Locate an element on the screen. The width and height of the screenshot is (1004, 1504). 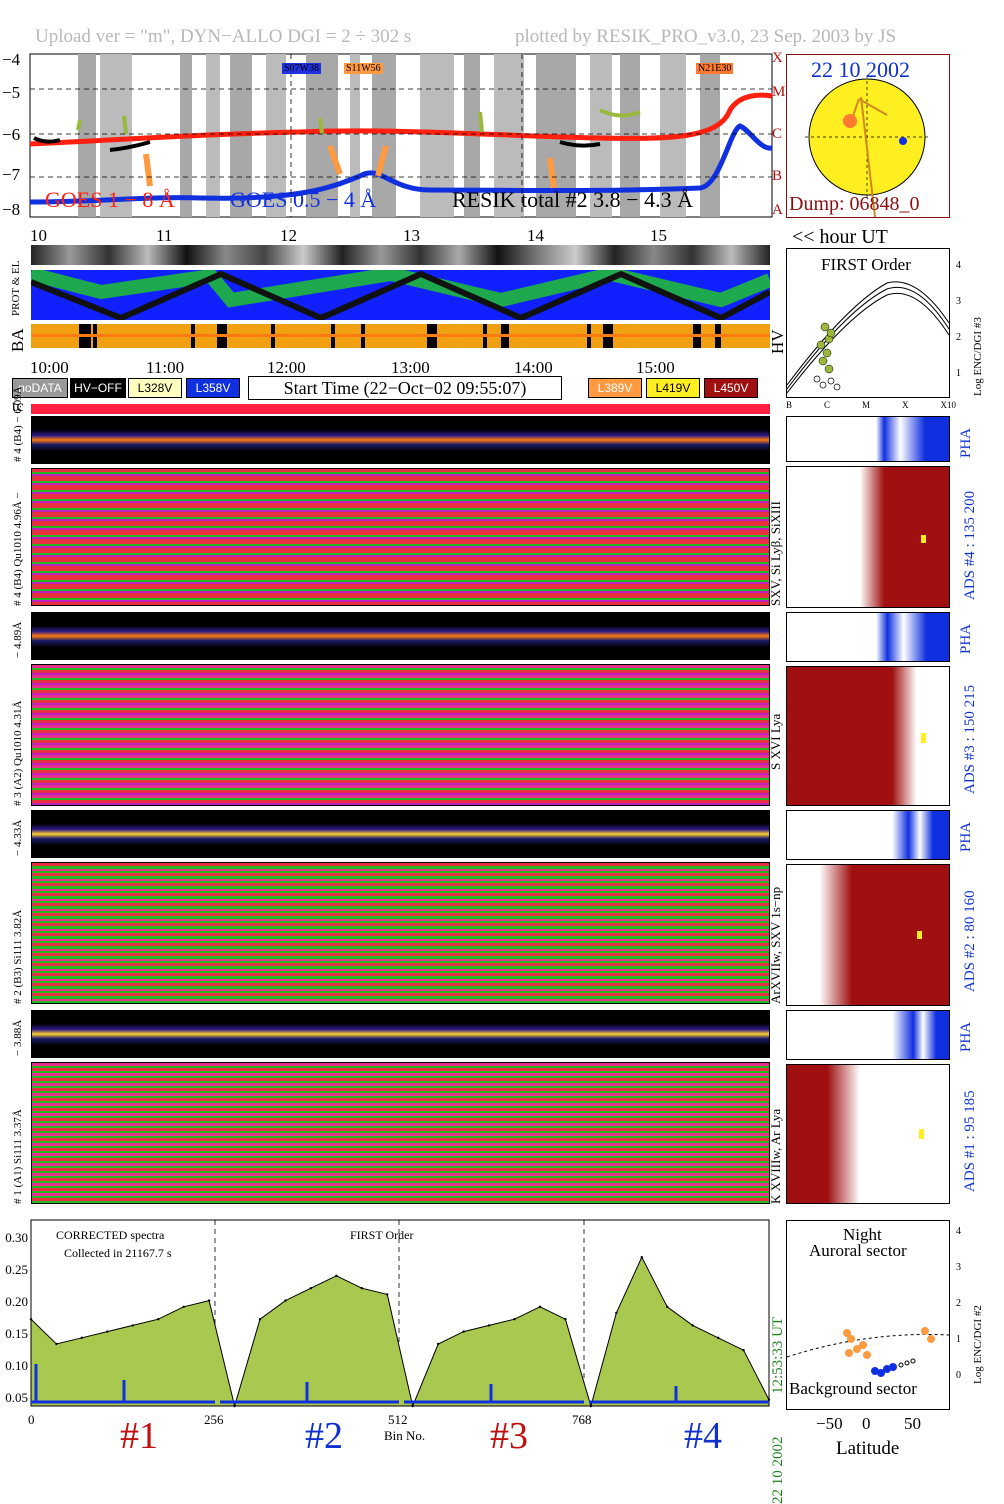
sun-dump: Dump: 06848_0 is located at coordinates (854, 204).